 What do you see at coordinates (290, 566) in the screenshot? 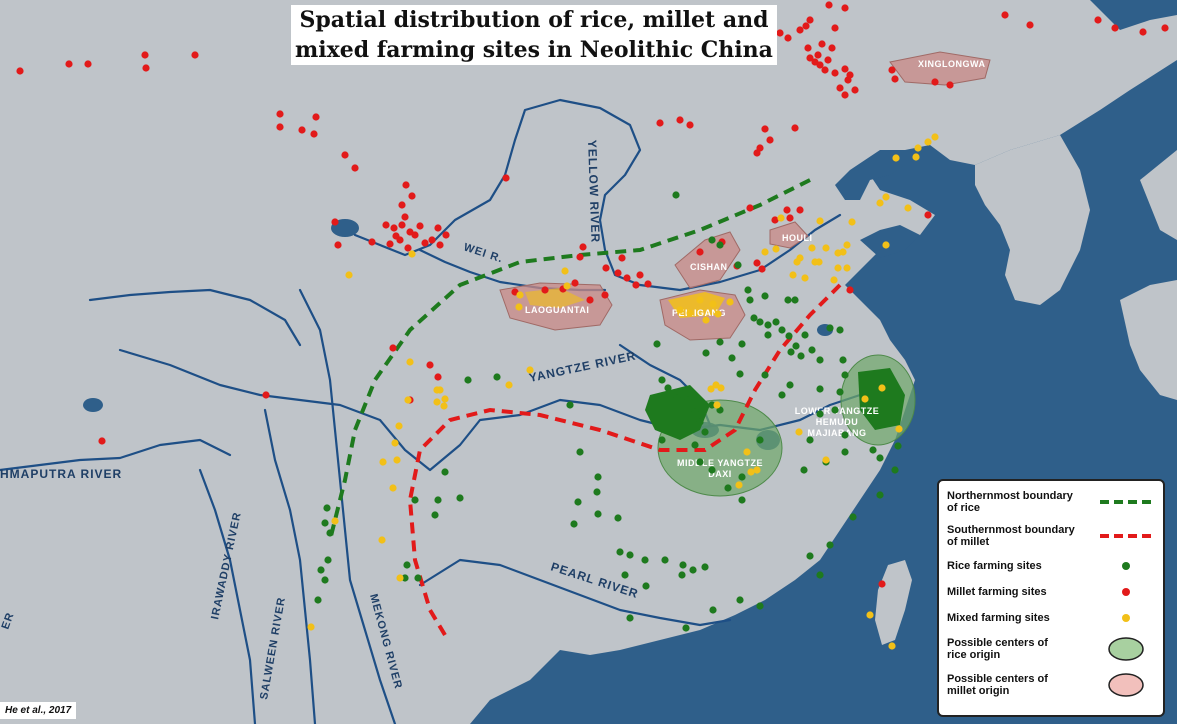
I see `salween-river` at bounding box center [290, 566].